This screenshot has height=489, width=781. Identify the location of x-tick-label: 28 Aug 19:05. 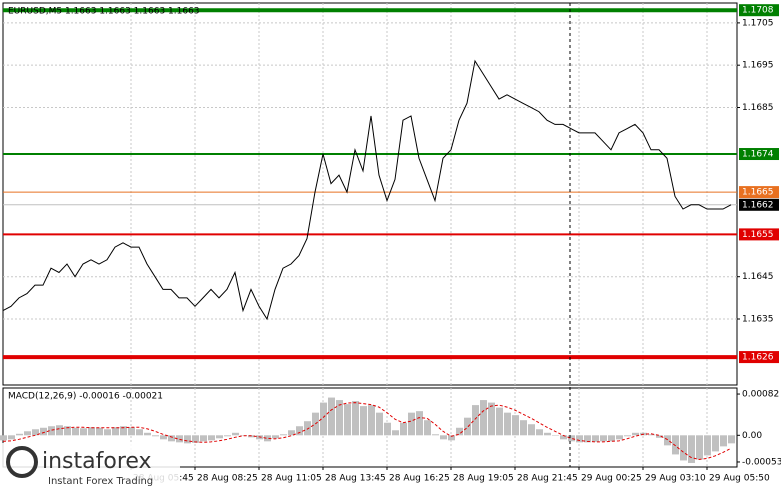
(483, 479).